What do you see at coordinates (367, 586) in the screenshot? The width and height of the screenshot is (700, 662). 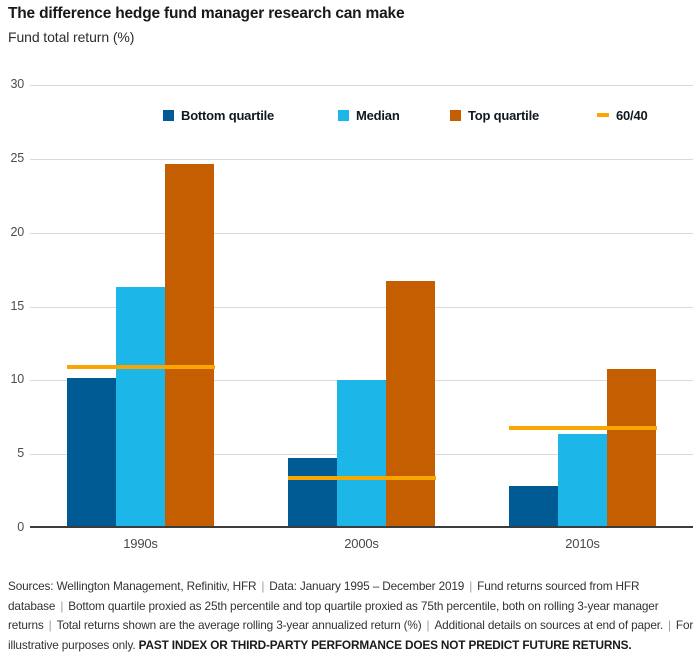 I see `footer-segment: Data: January 1995 – December 2019` at bounding box center [367, 586].